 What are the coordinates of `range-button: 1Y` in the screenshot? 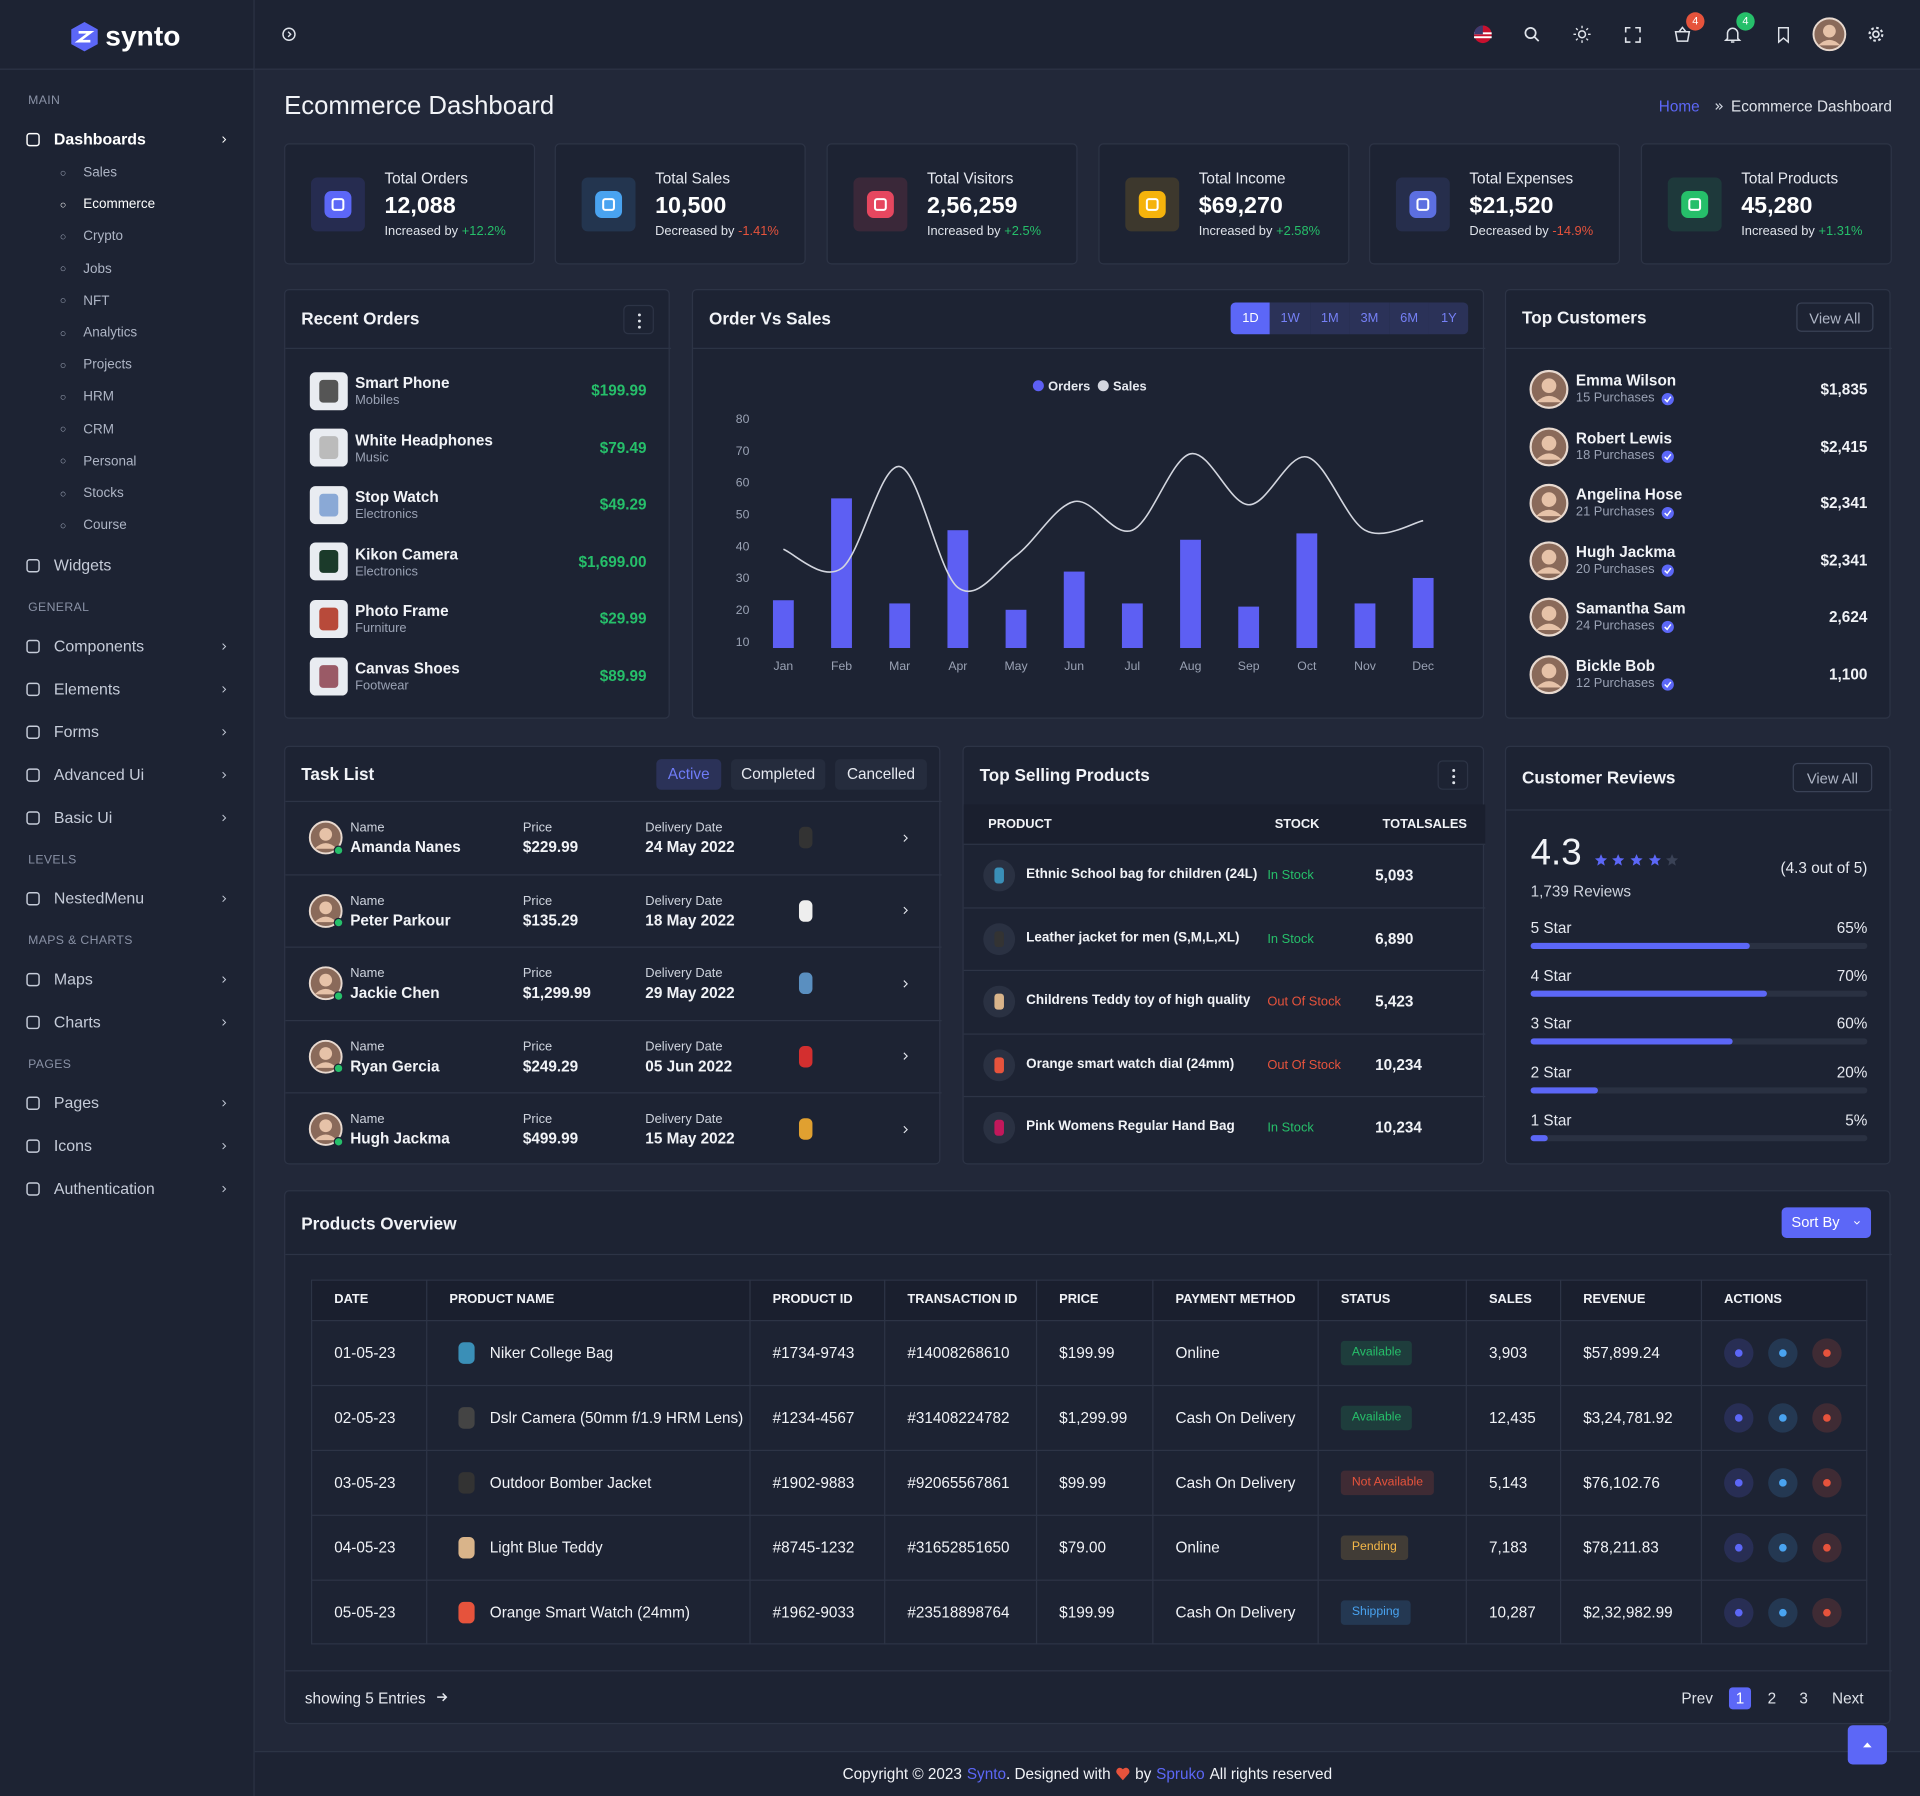 It's located at (1448, 318).